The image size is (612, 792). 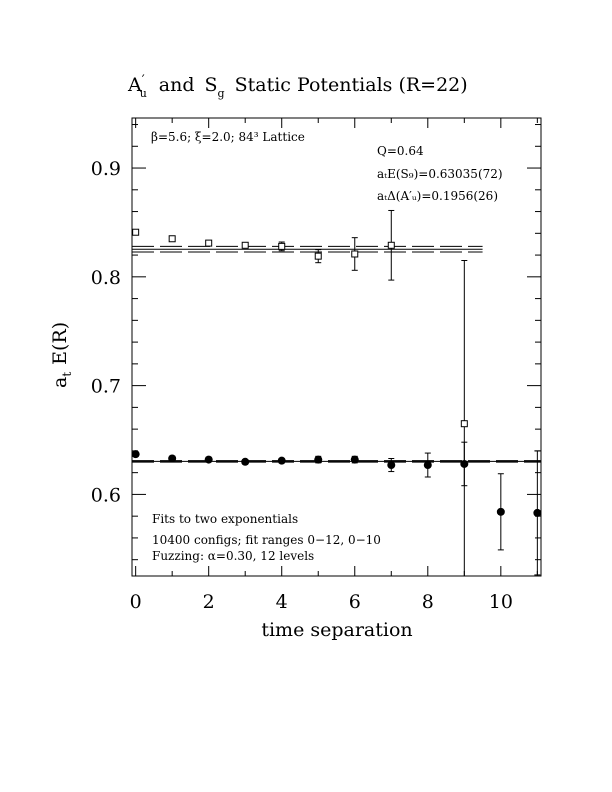 I want to click on x-tick-label: 10, so click(x=501, y=602).